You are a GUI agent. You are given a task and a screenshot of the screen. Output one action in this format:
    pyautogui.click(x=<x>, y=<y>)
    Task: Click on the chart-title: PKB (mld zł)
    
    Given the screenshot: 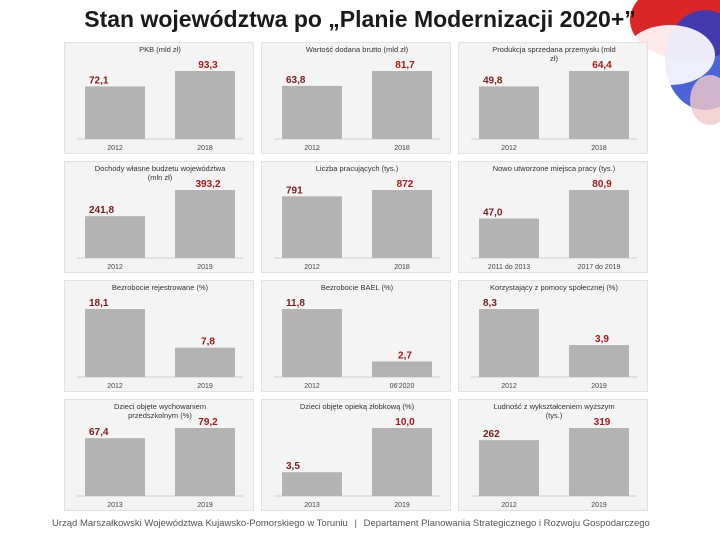 What is the action you would take?
    pyautogui.click(x=160, y=49)
    